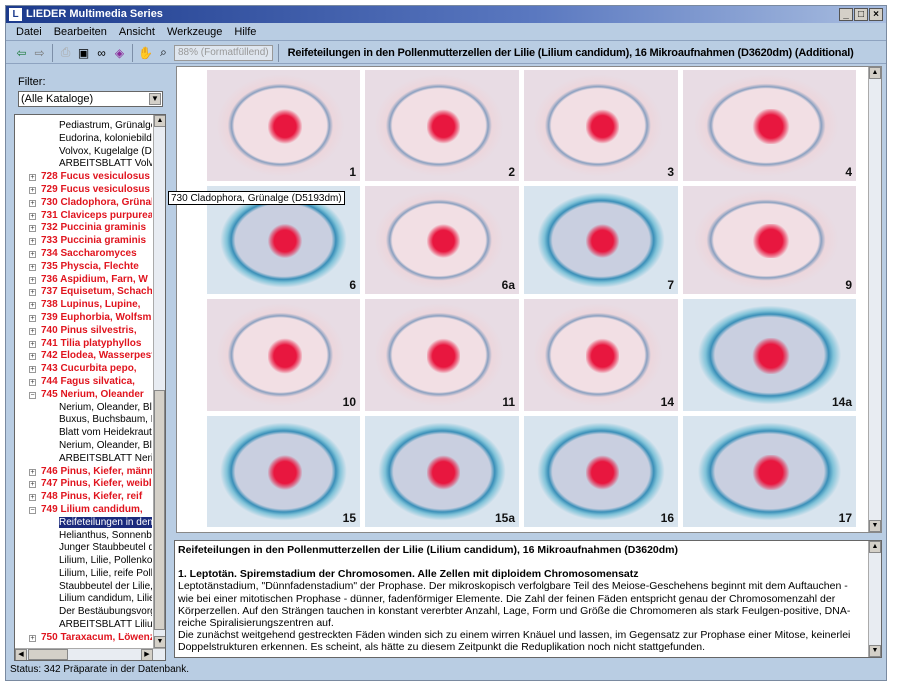 This screenshot has width=900, height=690. Describe the element at coordinates (29, 32) in the screenshot. I see `menu-datei: Datei` at that location.